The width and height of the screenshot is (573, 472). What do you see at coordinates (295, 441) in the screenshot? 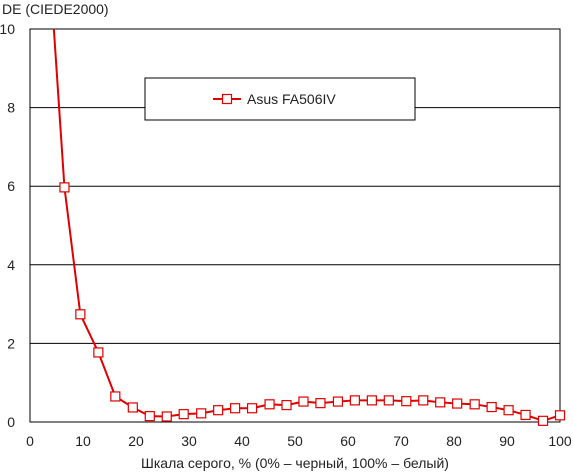
I see `x-tick-label: 50` at bounding box center [295, 441].